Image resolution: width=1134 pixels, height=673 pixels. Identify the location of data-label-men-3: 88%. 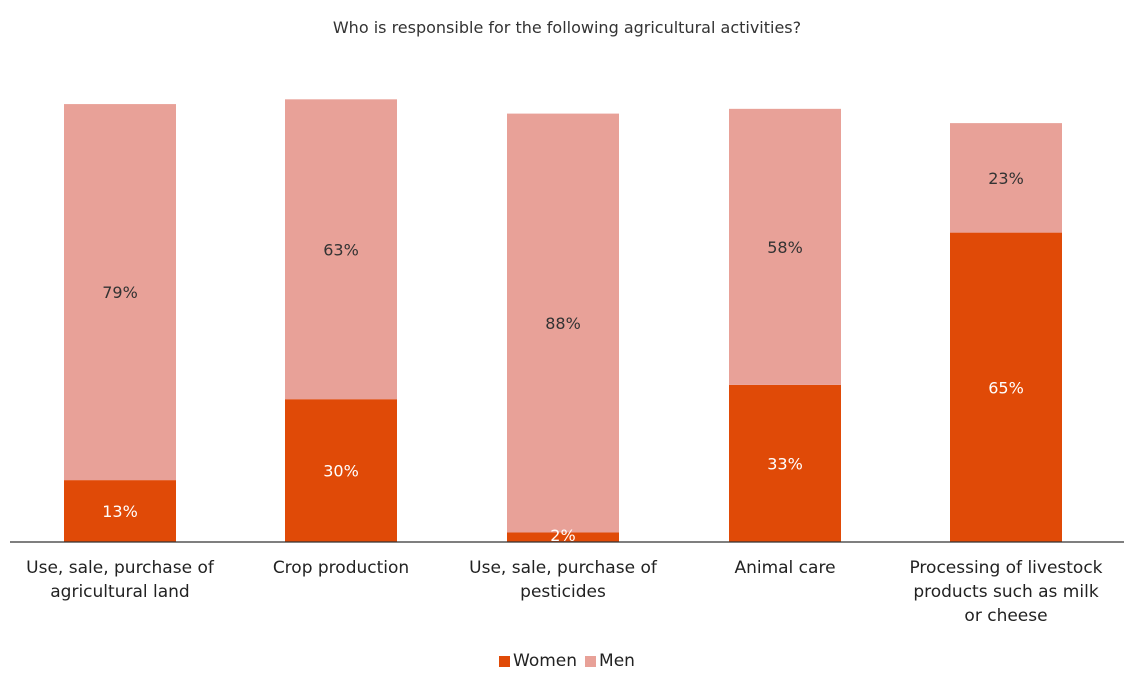
(563, 323).